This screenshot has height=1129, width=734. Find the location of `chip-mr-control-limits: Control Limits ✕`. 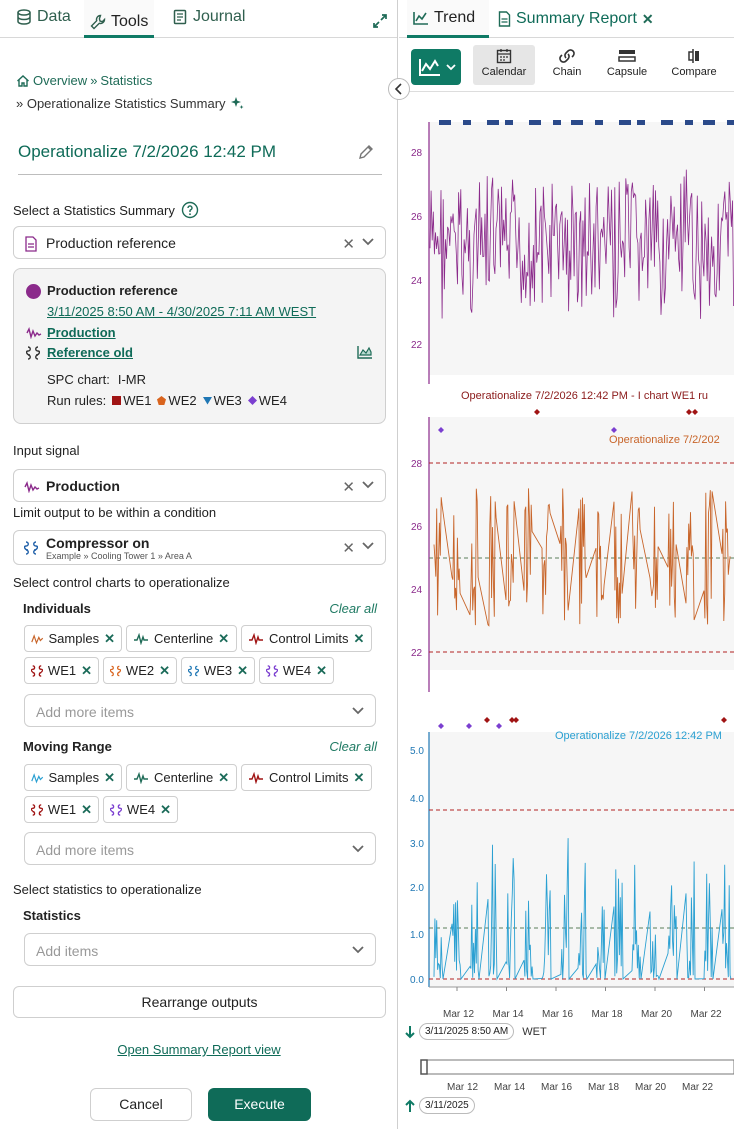

chip-mr-control-limits: Control Limits ✕ is located at coordinates (306, 777).